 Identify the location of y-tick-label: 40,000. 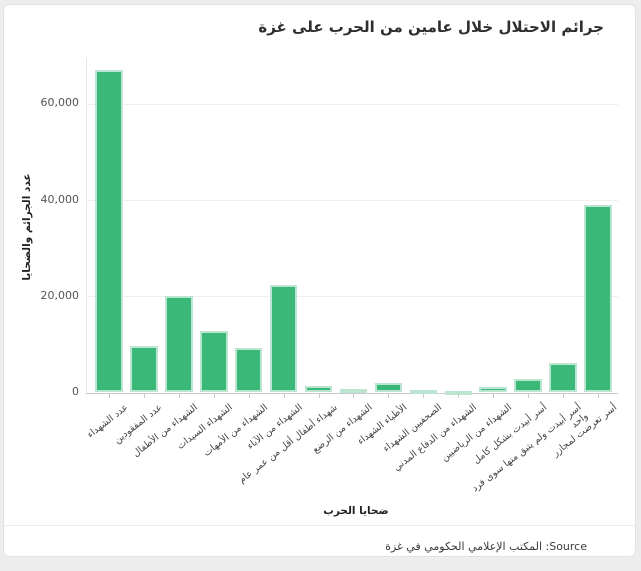
(60, 199).